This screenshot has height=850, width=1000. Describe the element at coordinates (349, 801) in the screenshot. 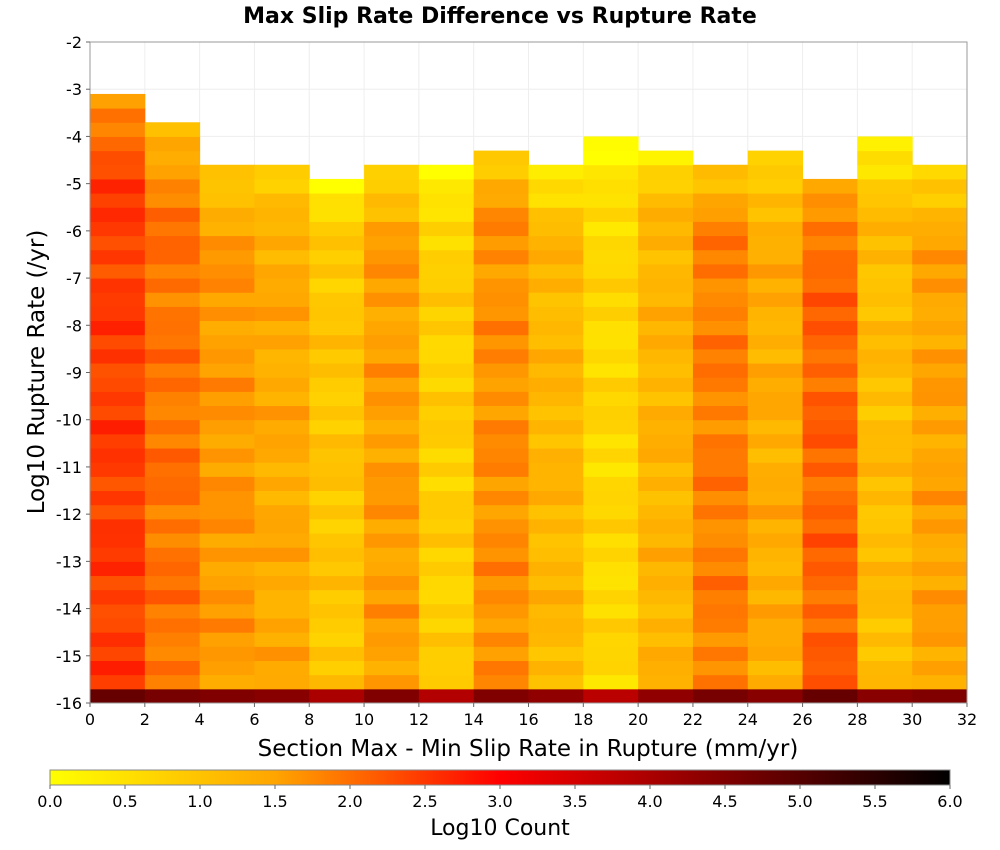

I see `colorbar-tick-label: 2.0` at that location.